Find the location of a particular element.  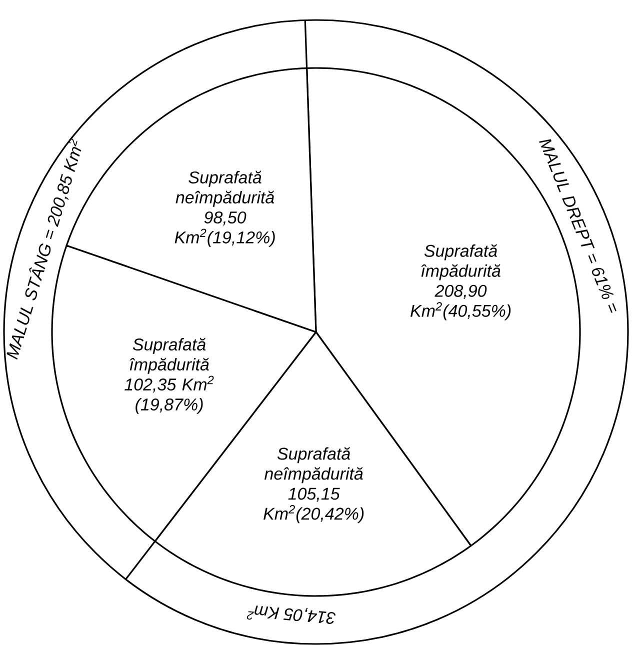

data-label: 208,90 Km$^{2}$(40,55%) is located at coordinates (460, 302).